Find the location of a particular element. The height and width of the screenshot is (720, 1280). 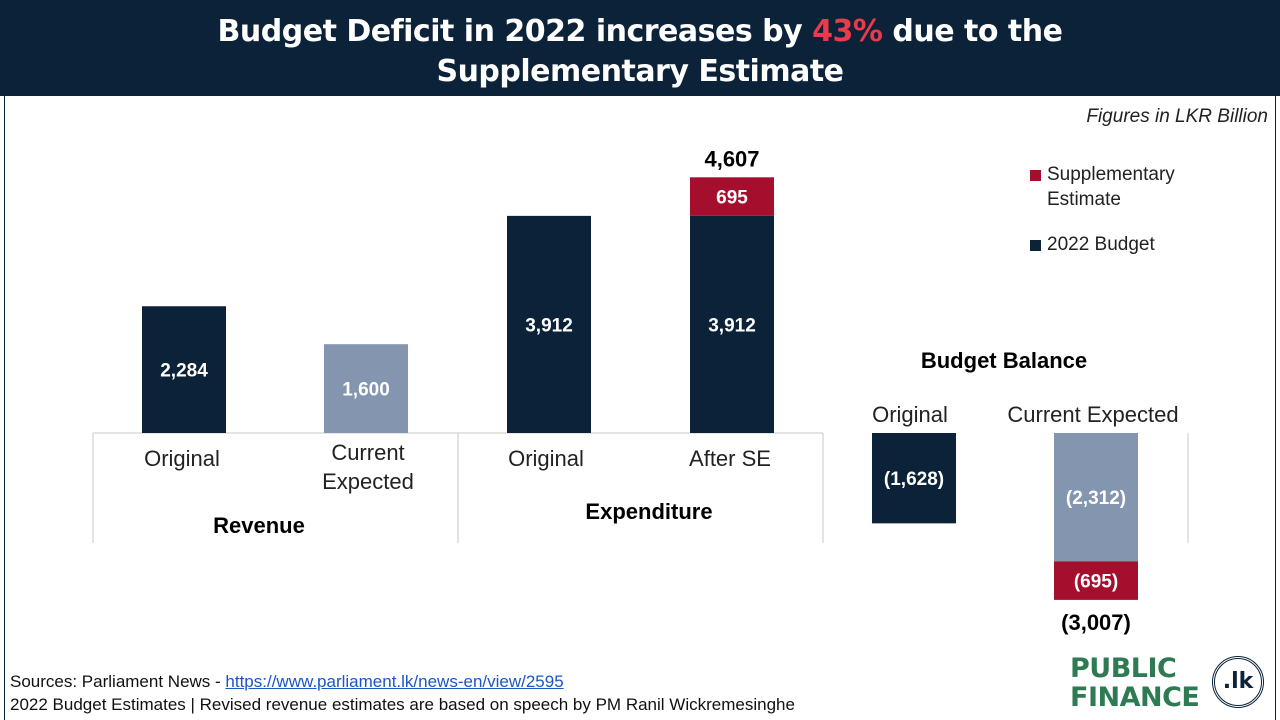

bar-value-label: 695 is located at coordinates (732, 198).